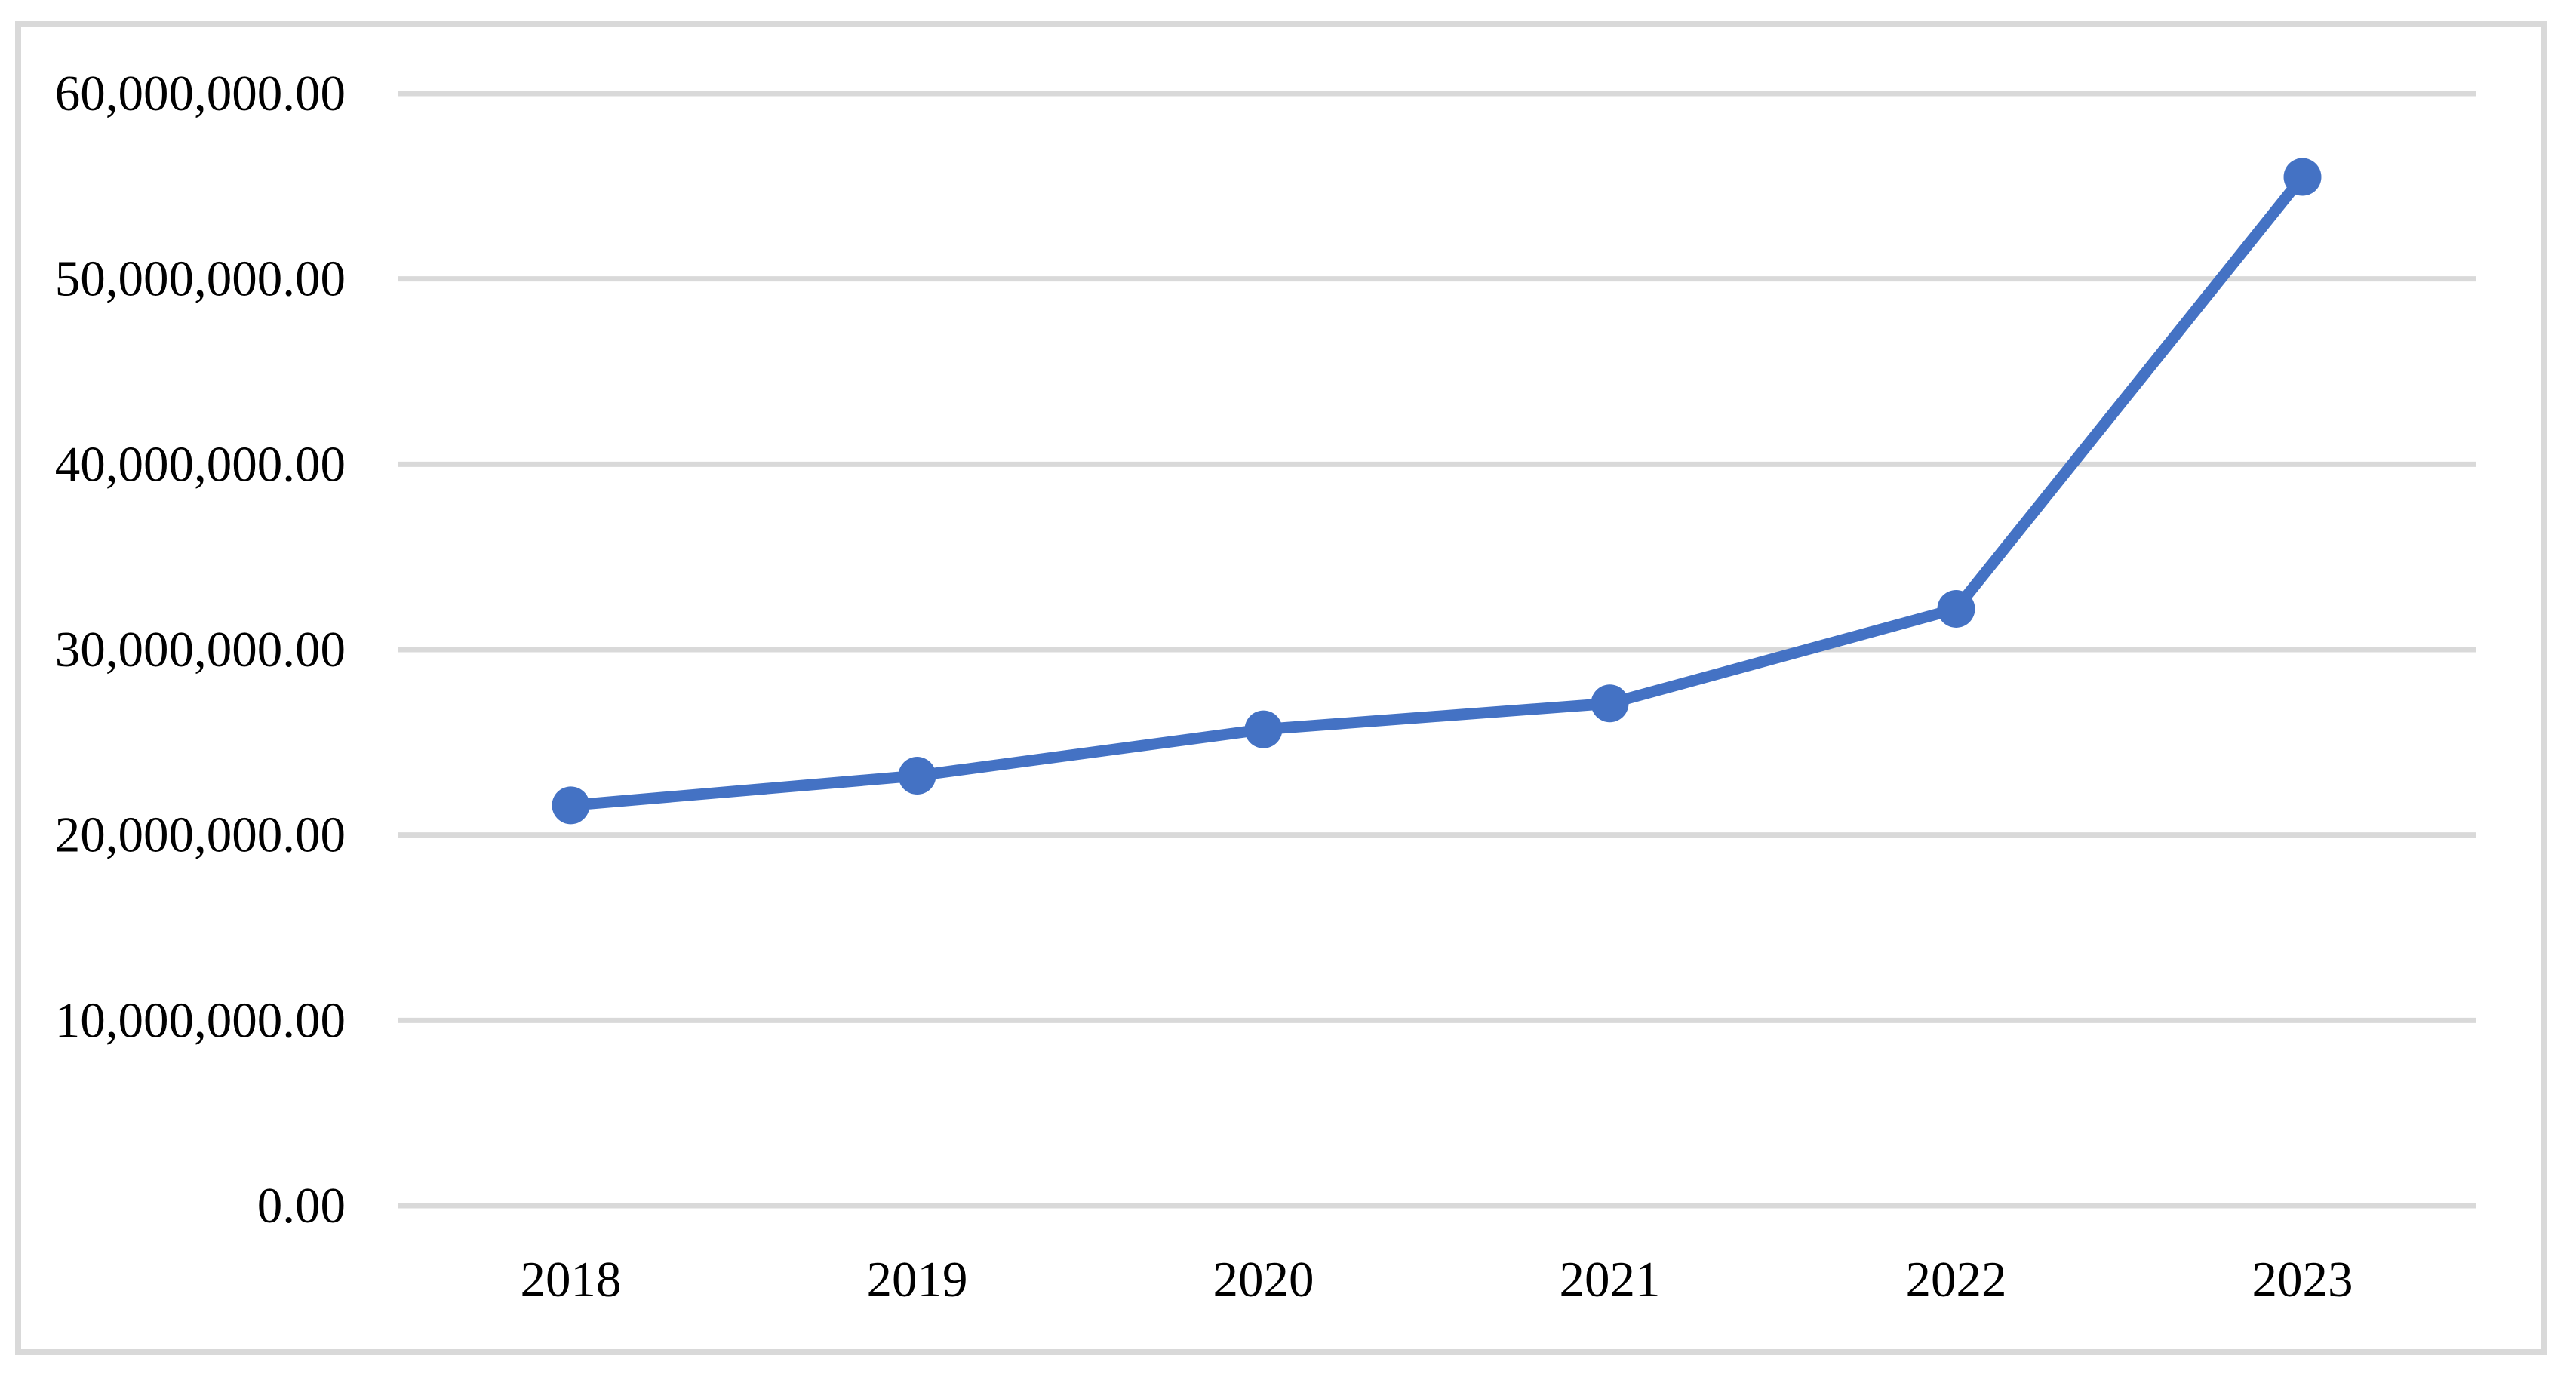 The height and width of the screenshot is (1377, 2576). Describe the element at coordinates (2302, 1280) in the screenshot. I see `x-axis-tick-label: 2023` at that location.